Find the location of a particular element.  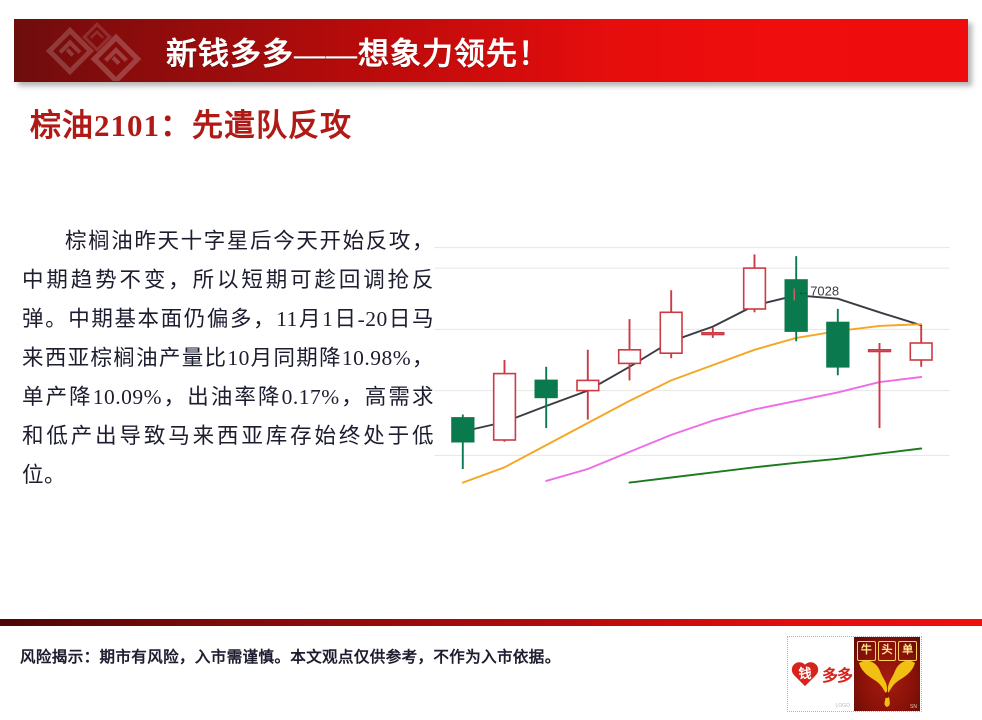

bull-head-icon is located at coordinates (887, 683).